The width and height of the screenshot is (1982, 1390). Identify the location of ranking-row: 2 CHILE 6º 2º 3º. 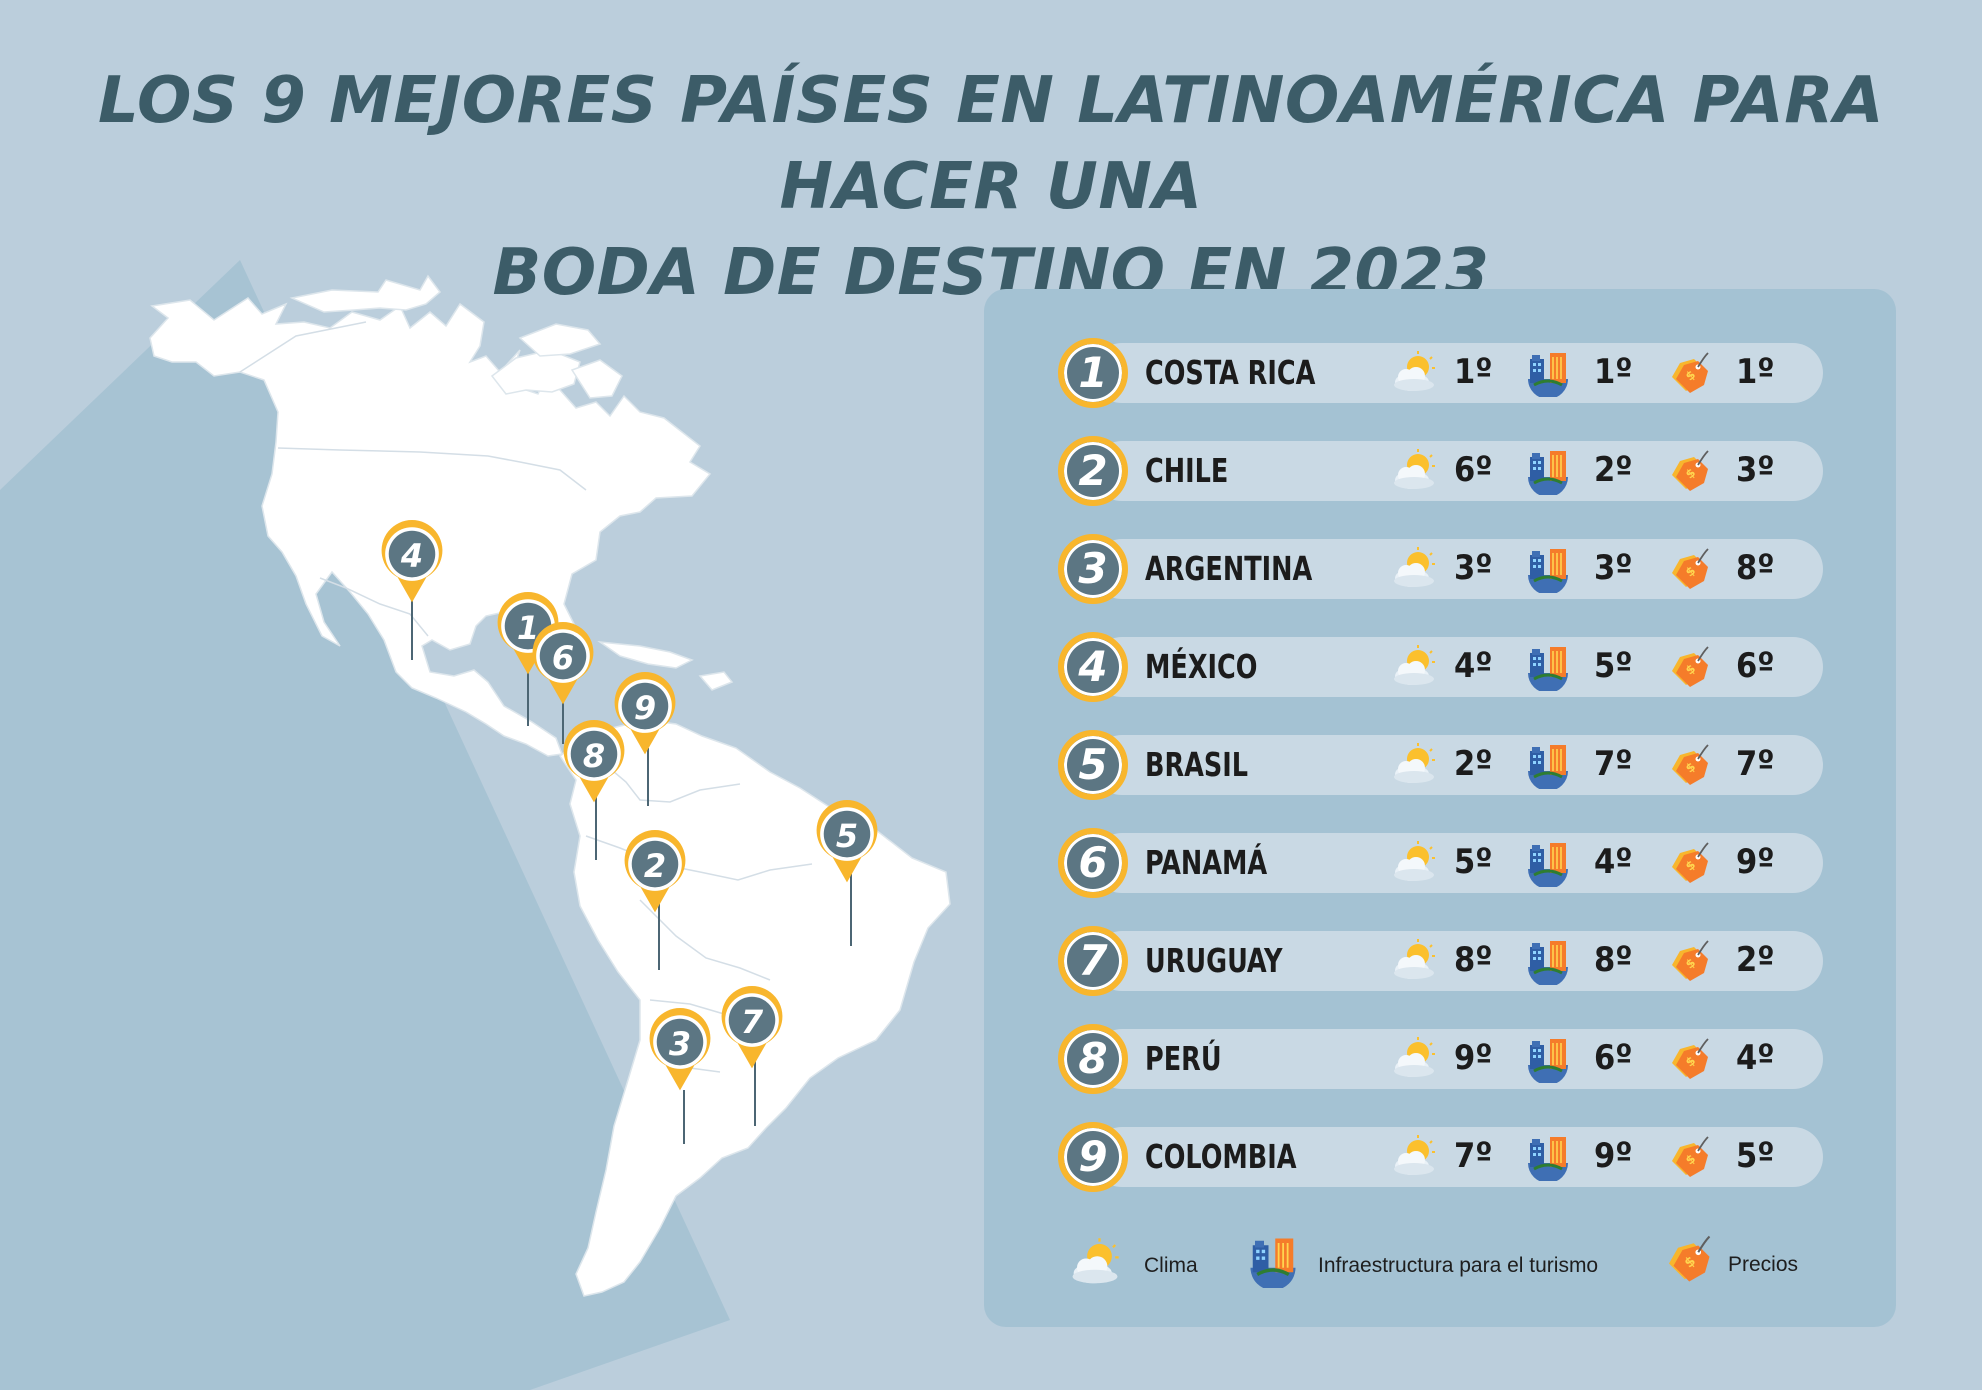
(1440, 471).